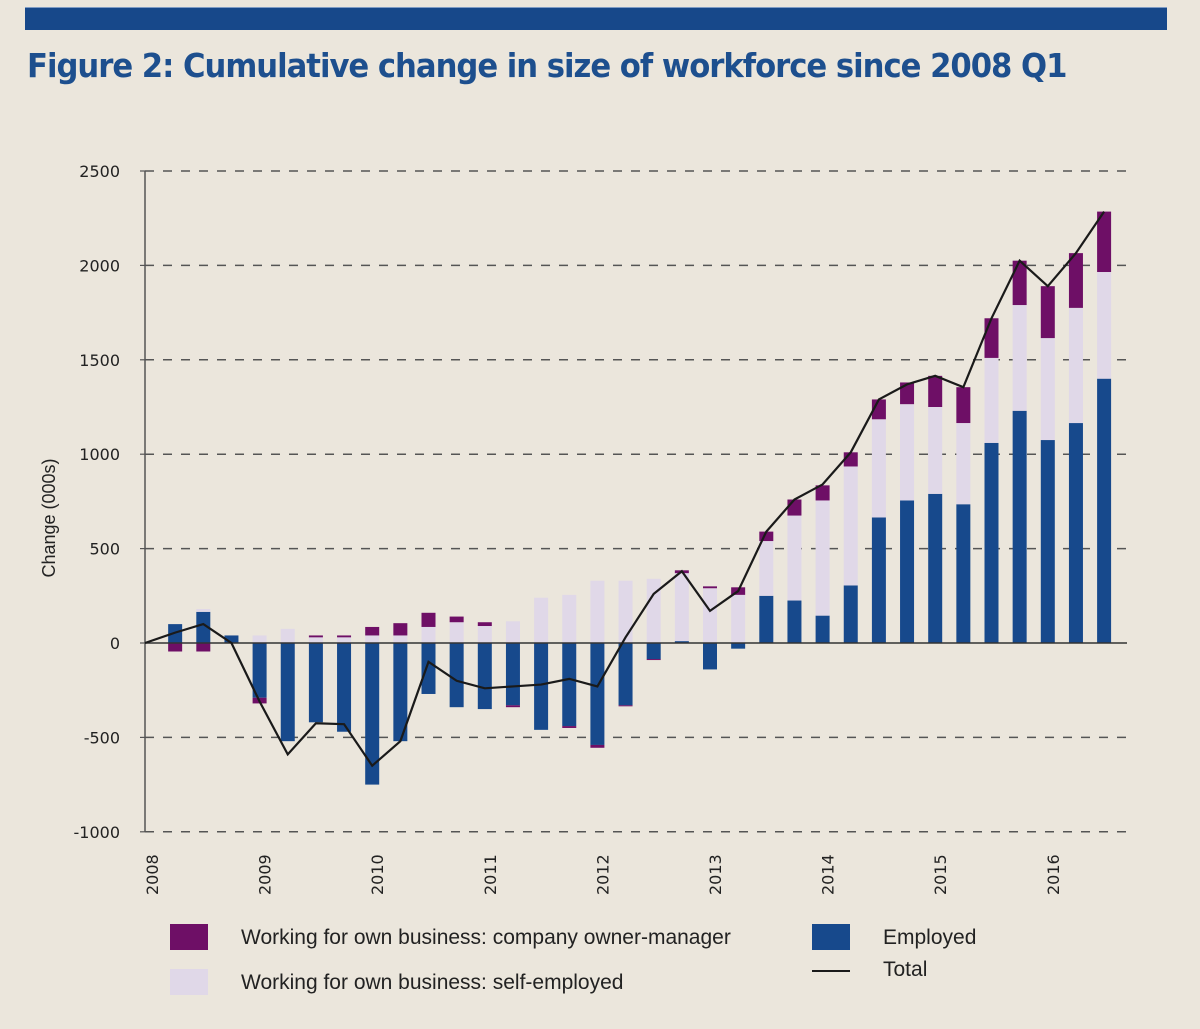 The height and width of the screenshot is (1029, 1200). Describe the element at coordinates (115, 643) in the screenshot. I see `y-tick-label: 0` at that location.